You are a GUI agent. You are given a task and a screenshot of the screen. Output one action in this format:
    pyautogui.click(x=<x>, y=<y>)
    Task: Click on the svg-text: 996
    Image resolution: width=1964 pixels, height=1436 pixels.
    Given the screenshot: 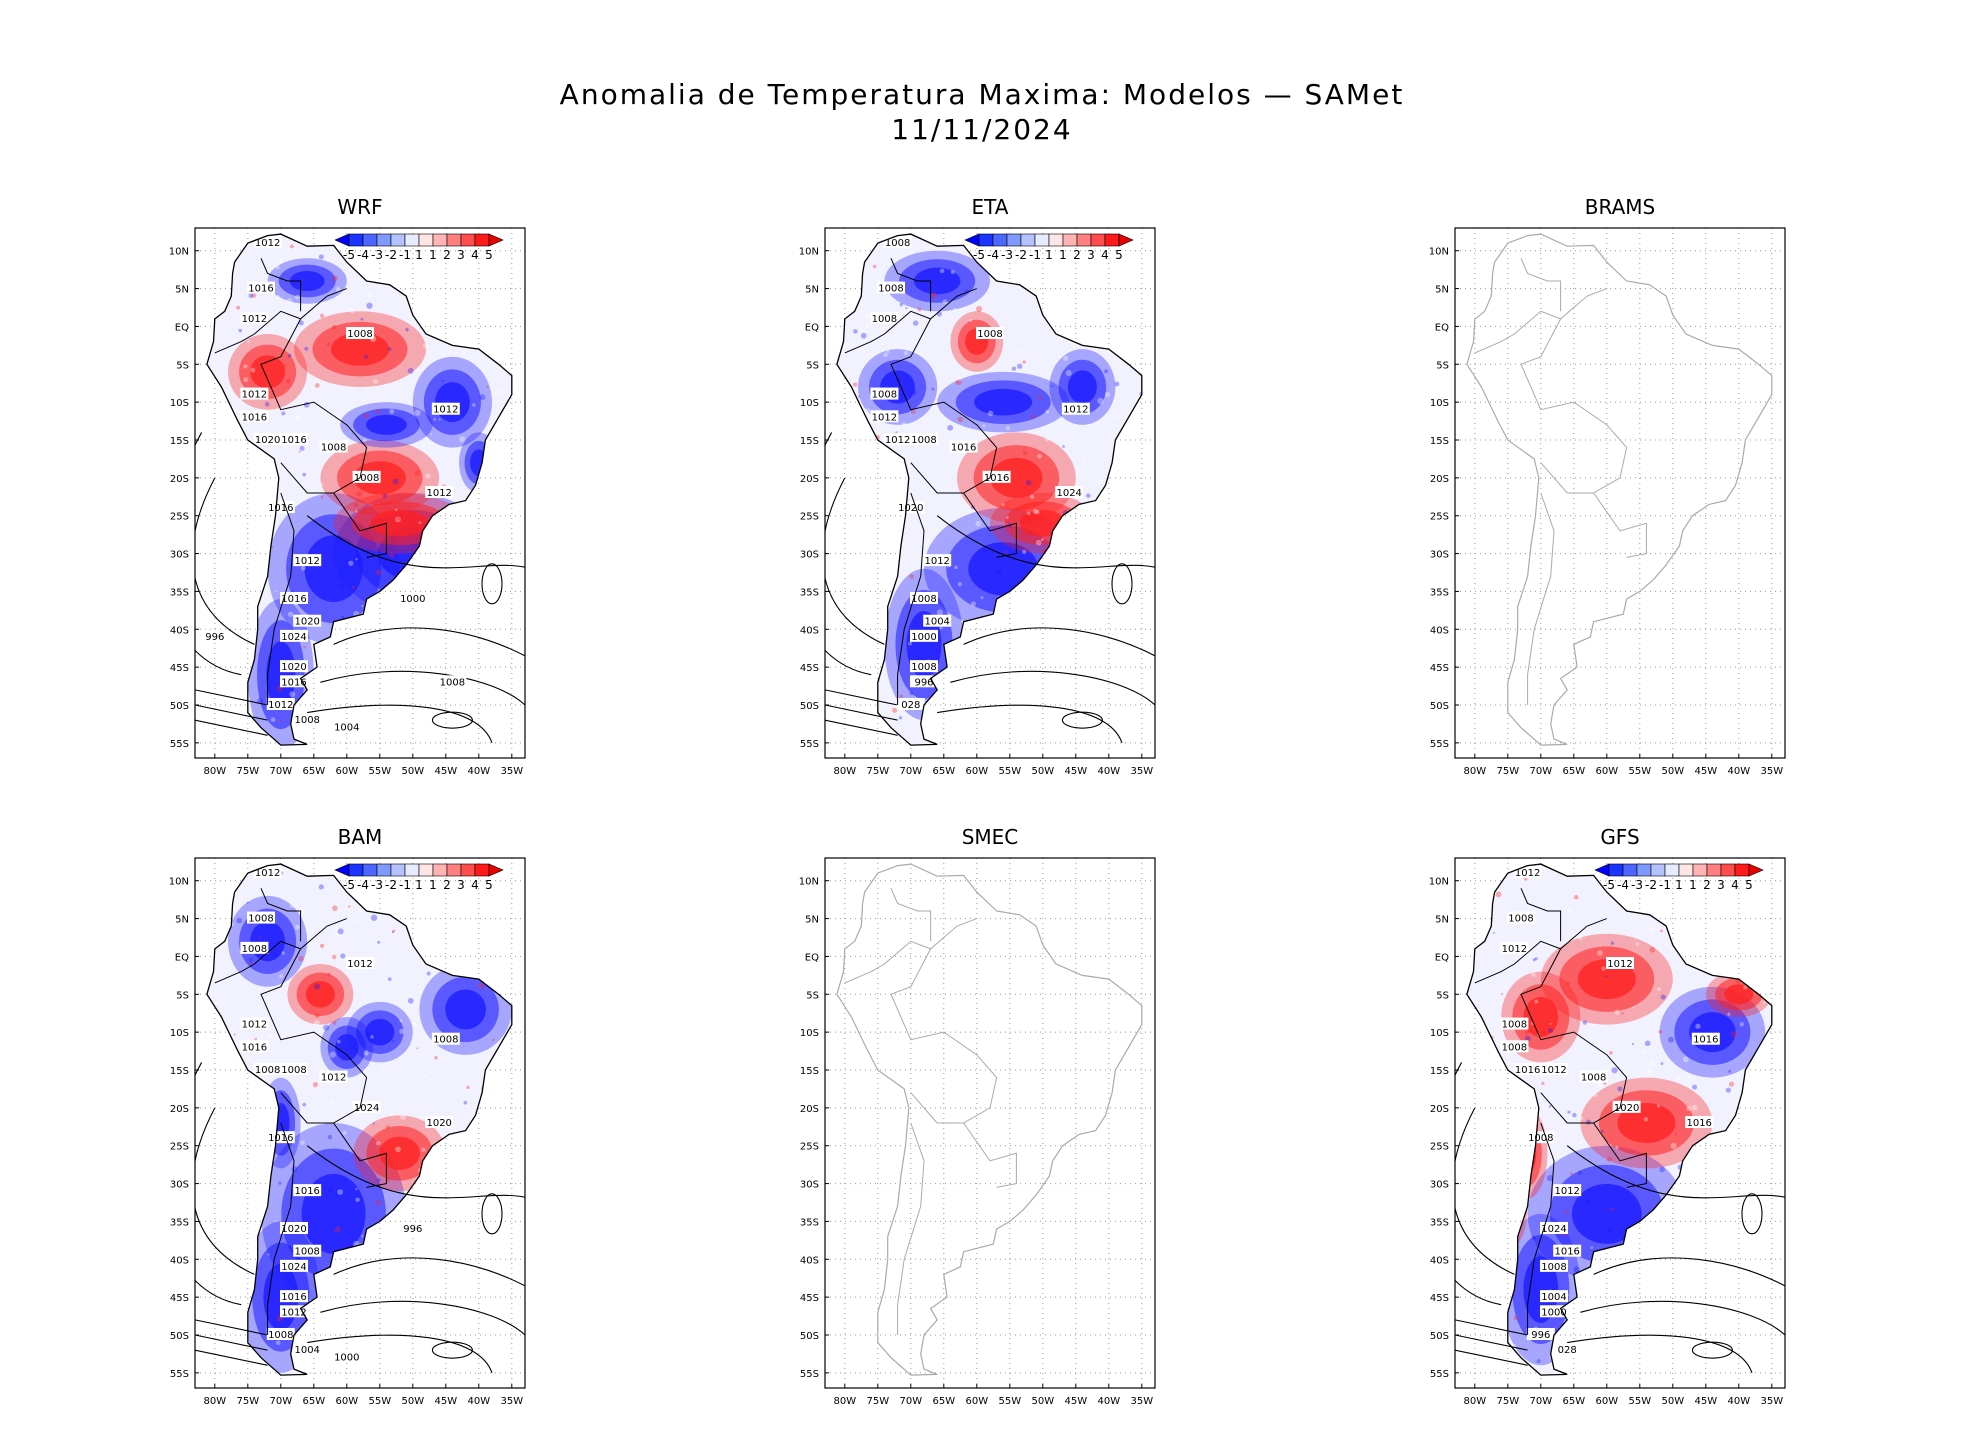 What is the action you would take?
    pyautogui.click(x=214, y=637)
    